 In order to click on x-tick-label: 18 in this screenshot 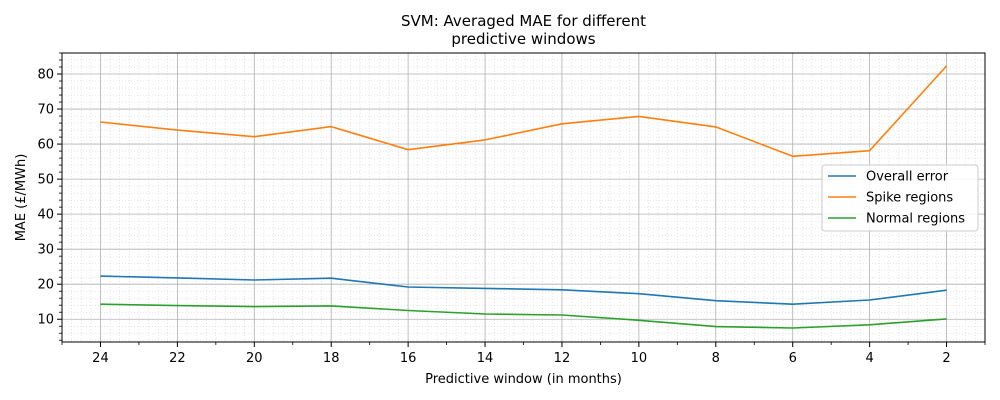, I will do `click(331, 358)`.